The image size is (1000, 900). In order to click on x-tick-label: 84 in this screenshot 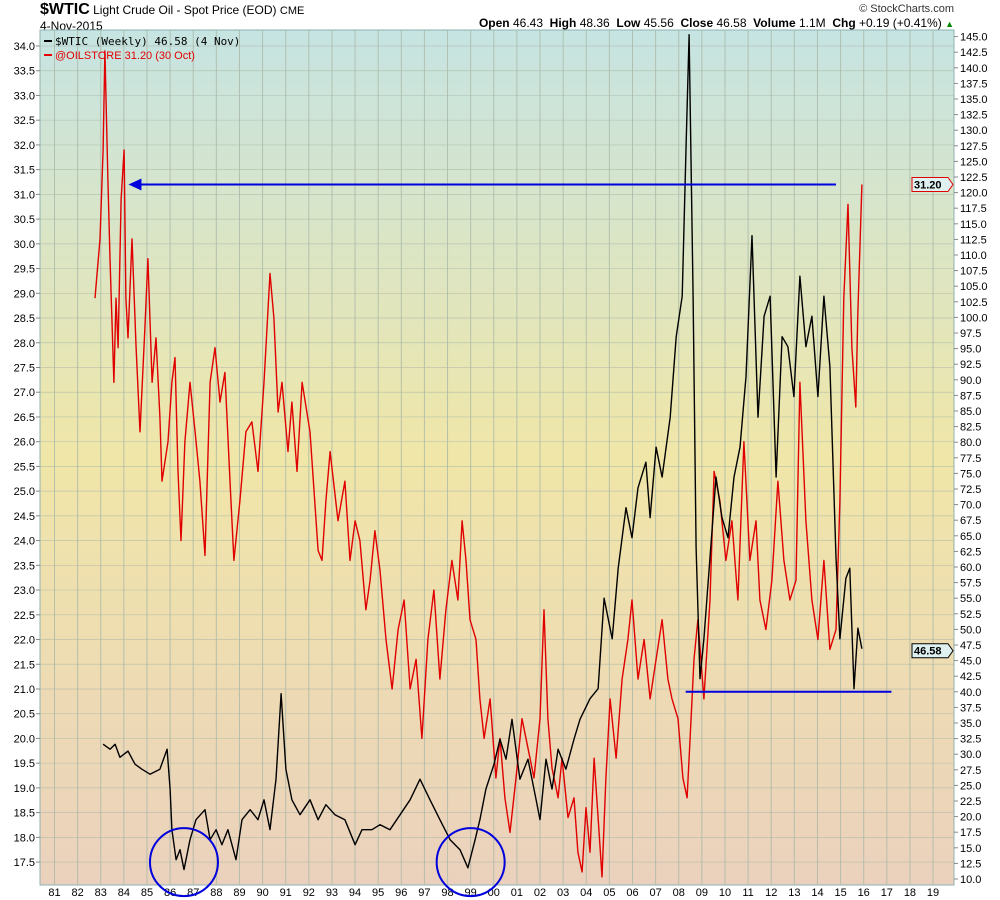, I will do `click(124, 893)`.